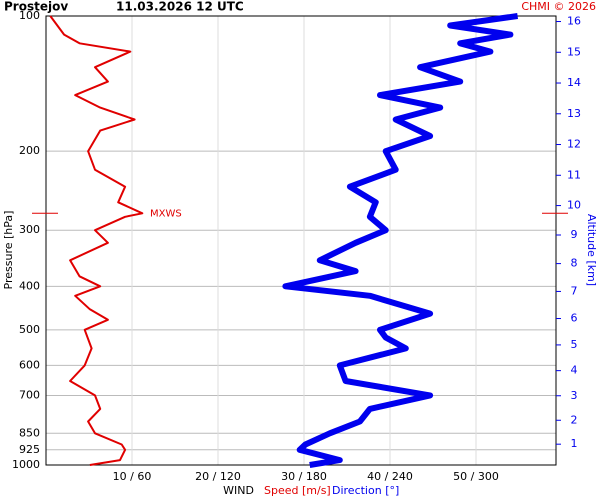 Image resolution: width=600 pixels, height=500 pixels. Describe the element at coordinates (29, 229) in the screenshot. I see `y-tick-label: 300` at that location.